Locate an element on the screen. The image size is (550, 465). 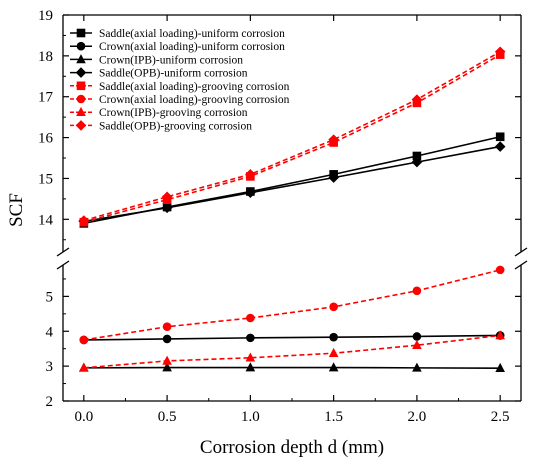
legend-label: Crown(IPB)-grooving corrosion is located at coordinates (173, 113).